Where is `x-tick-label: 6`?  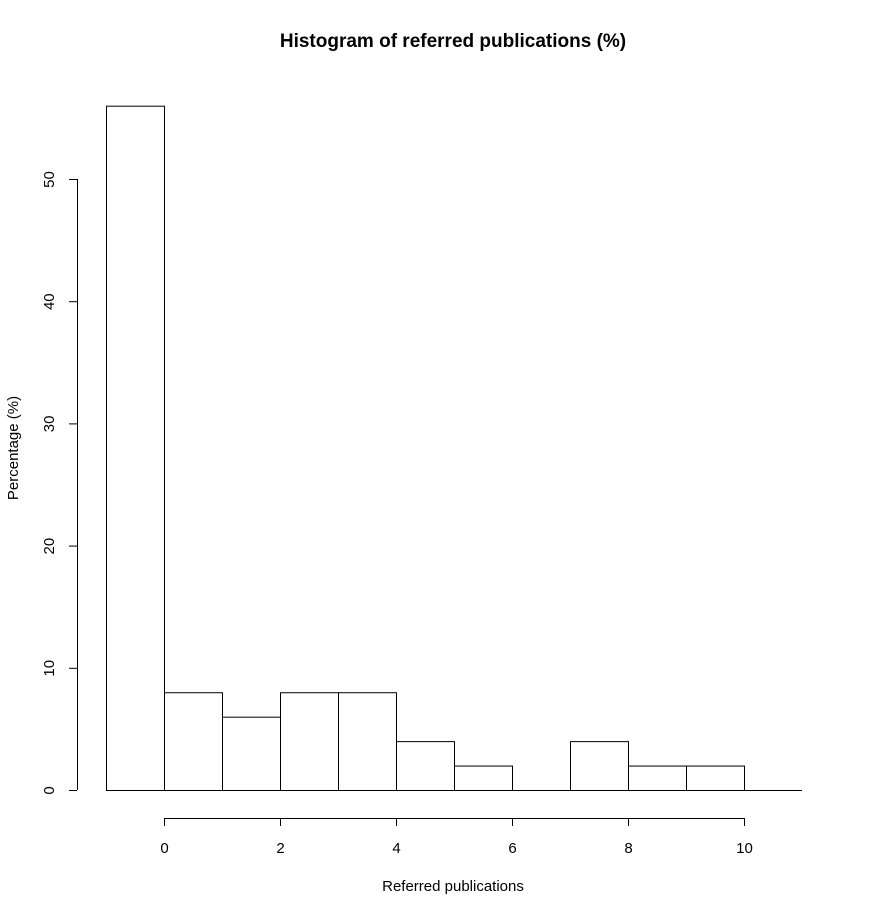
x-tick-label: 6 is located at coordinates (512, 848).